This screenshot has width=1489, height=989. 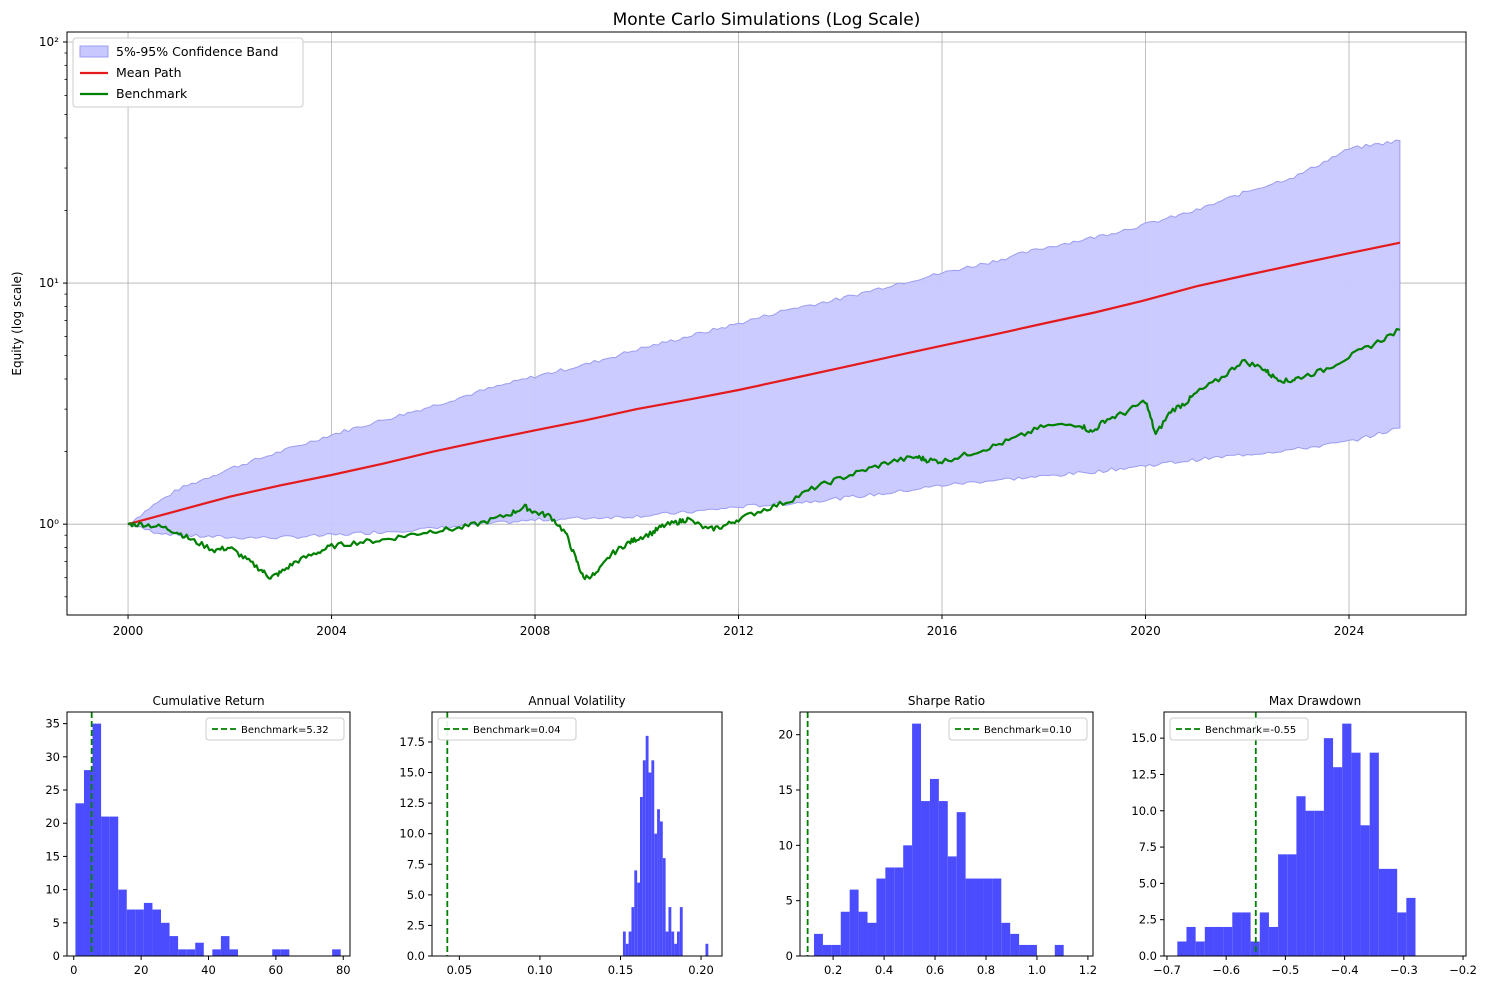 I want to click on hist-xtick-label: 60, so click(x=276, y=970).